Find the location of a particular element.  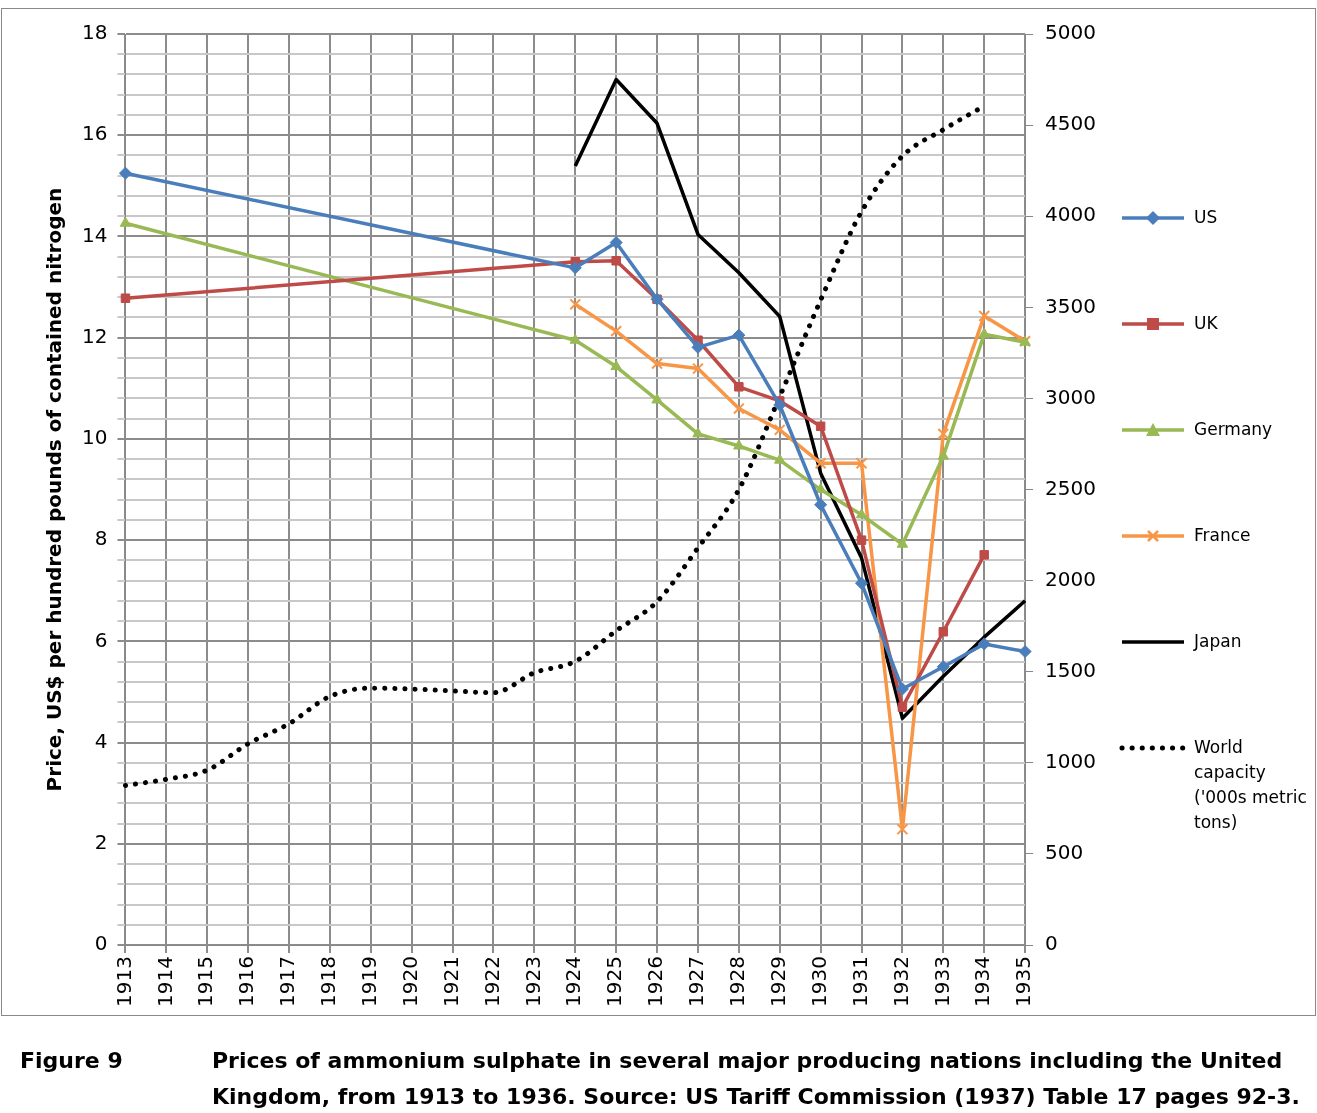

x-tick-label: 1918 is located at coordinates (328, 982).